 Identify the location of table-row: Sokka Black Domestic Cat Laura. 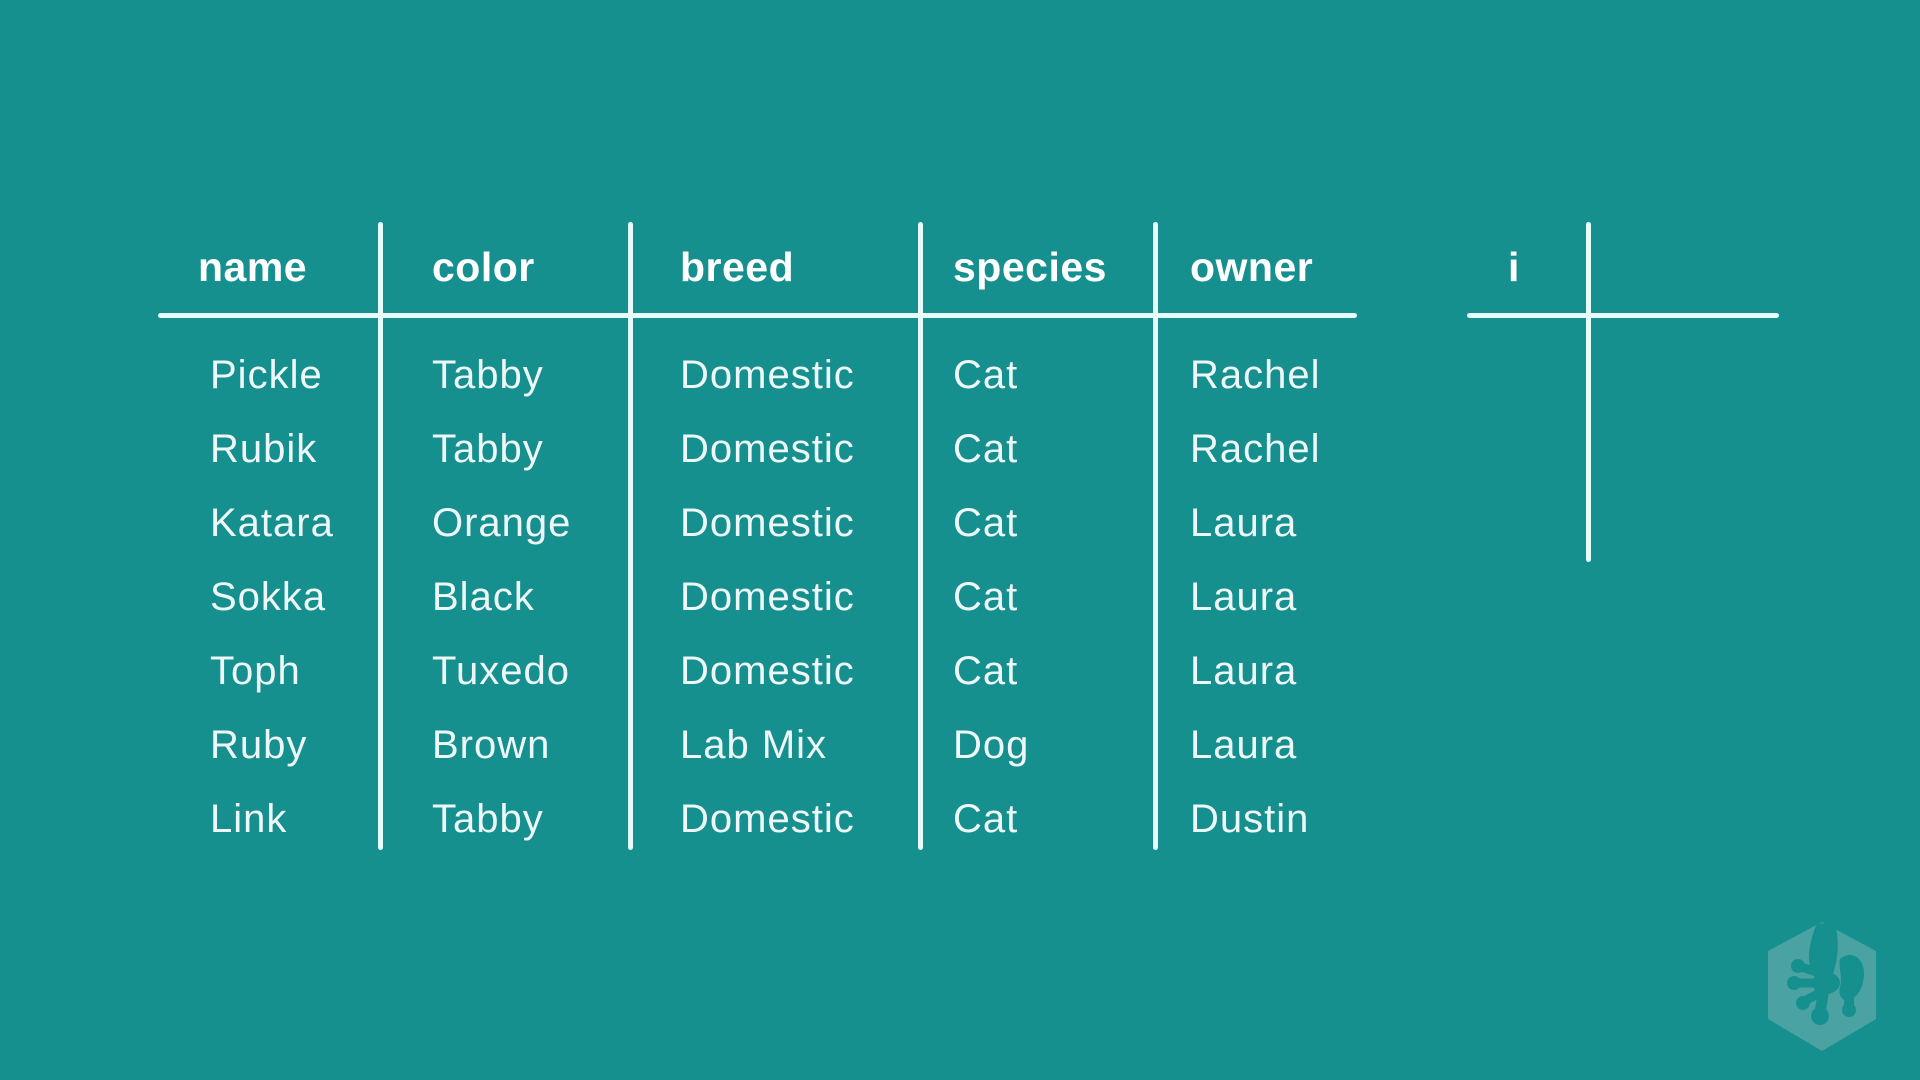
(750, 597).